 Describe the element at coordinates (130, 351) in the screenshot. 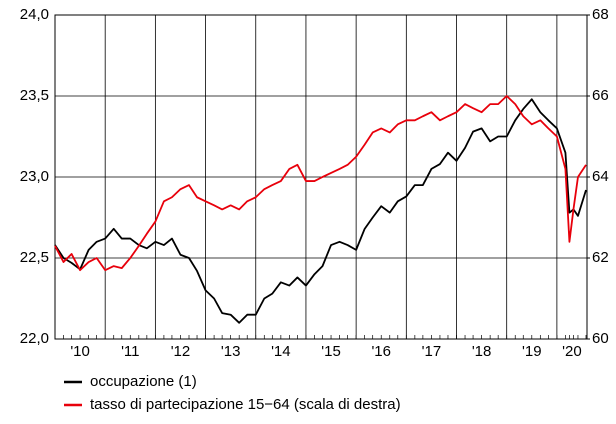

I see `x-tick-label: '11` at that location.